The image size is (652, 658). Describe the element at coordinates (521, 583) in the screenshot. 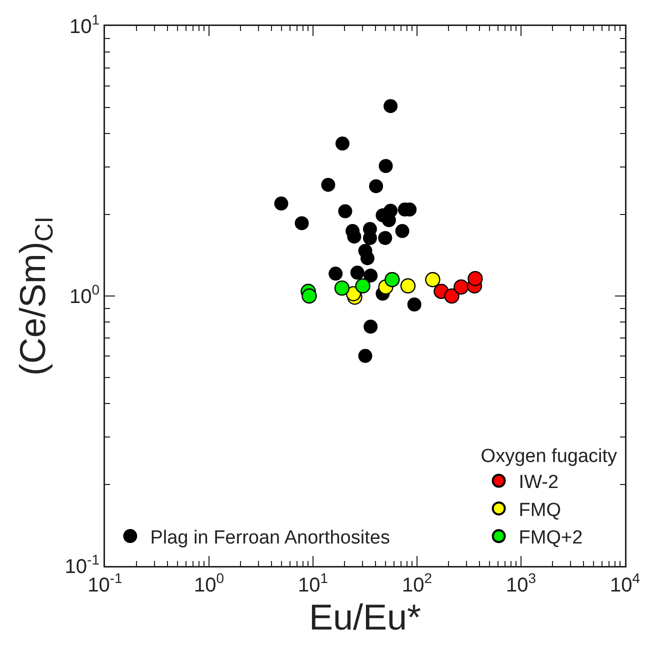

I see `x-tick-label: 10$^{3}$` at that location.